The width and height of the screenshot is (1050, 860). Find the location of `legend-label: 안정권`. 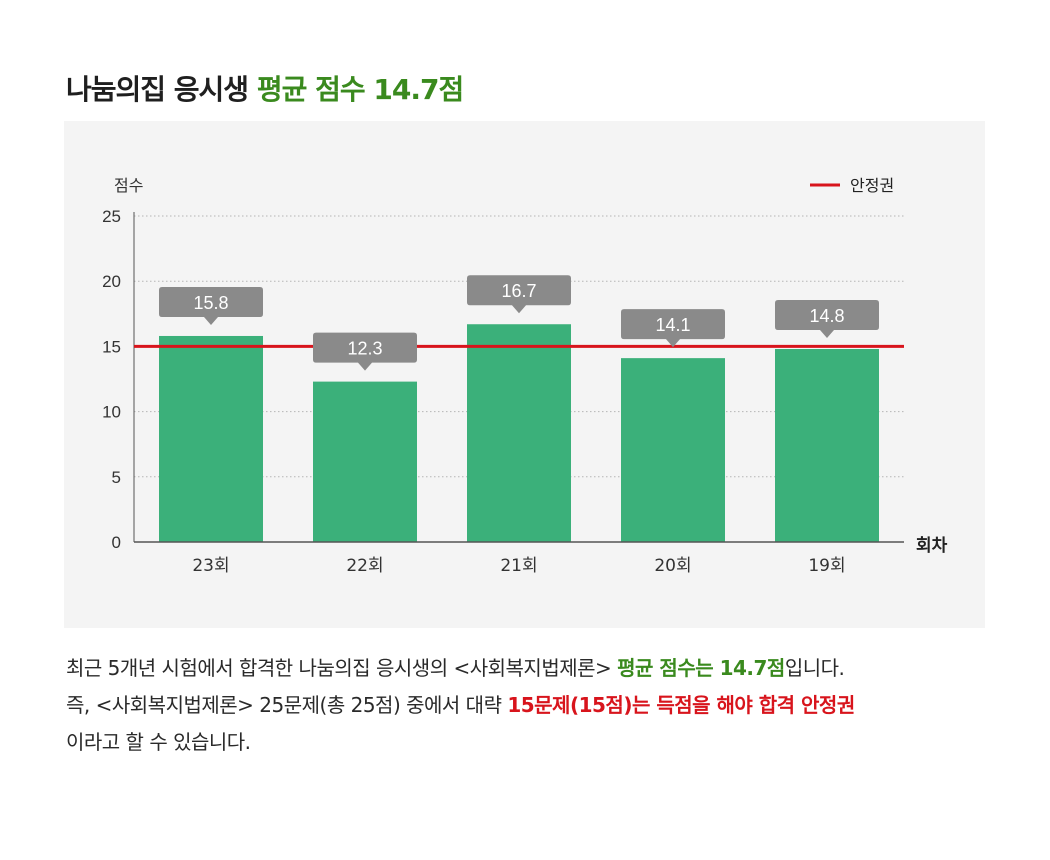

legend-label: 안정권 is located at coordinates (872, 185).